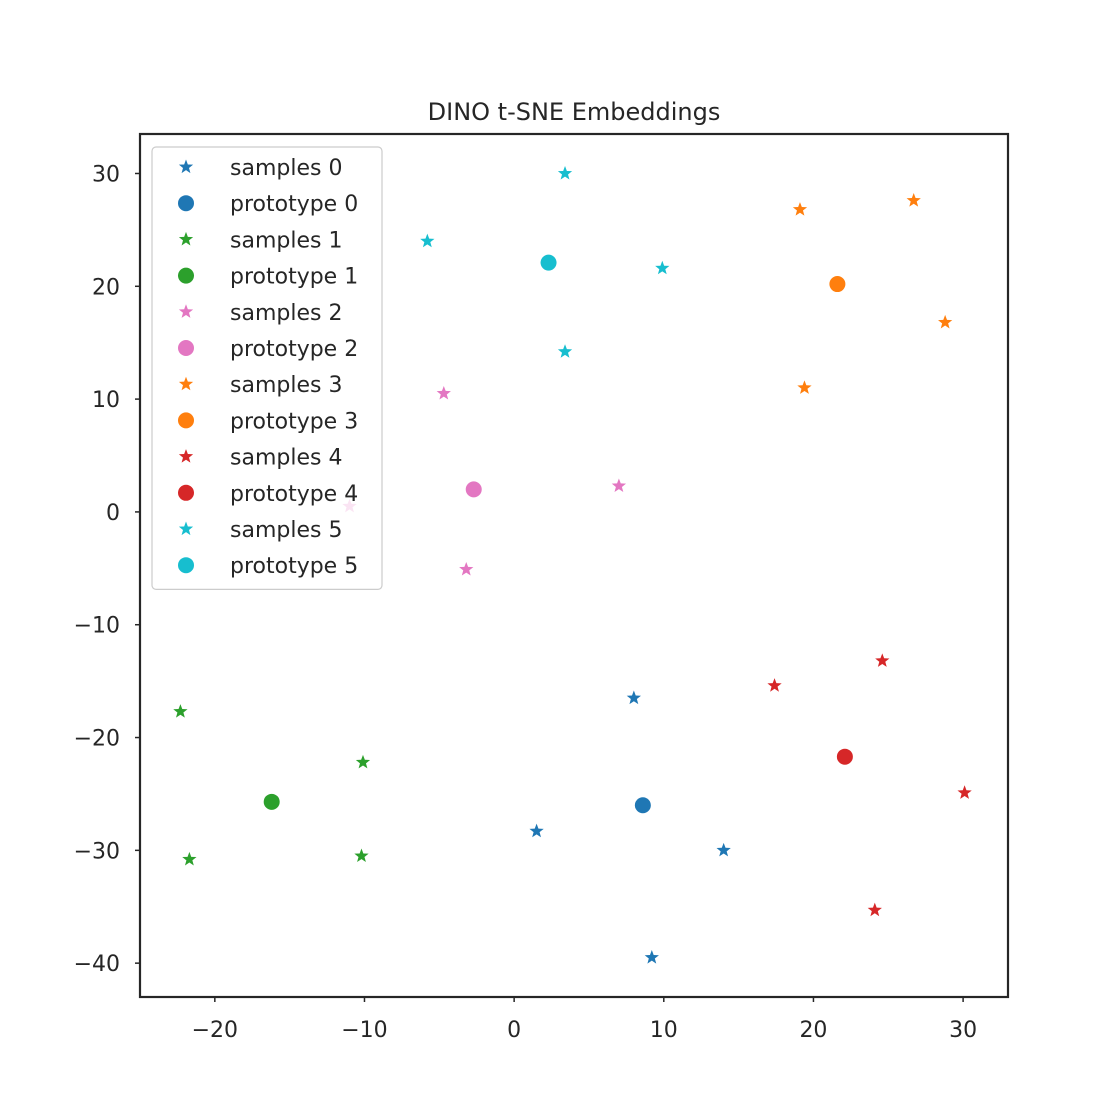 The width and height of the screenshot is (1120, 1120). What do you see at coordinates (106, 287) in the screenshot?
I see `y-tick-label: 20` at bounding box center [106, 287].